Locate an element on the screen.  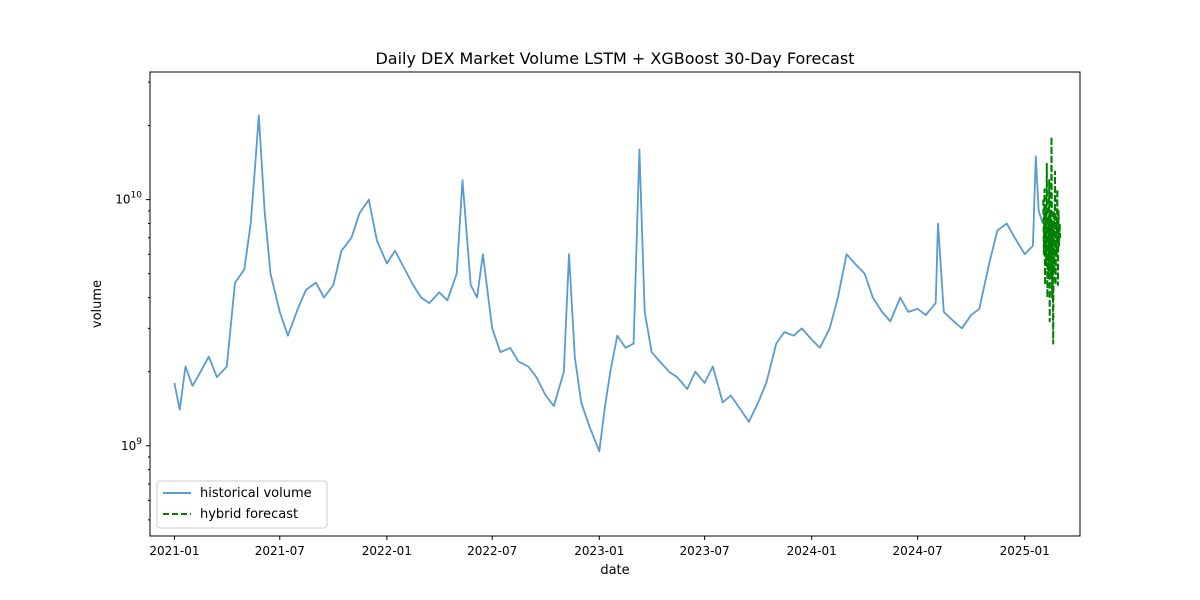
y-tick-label: 1010 is located at coordinates (128, 199).